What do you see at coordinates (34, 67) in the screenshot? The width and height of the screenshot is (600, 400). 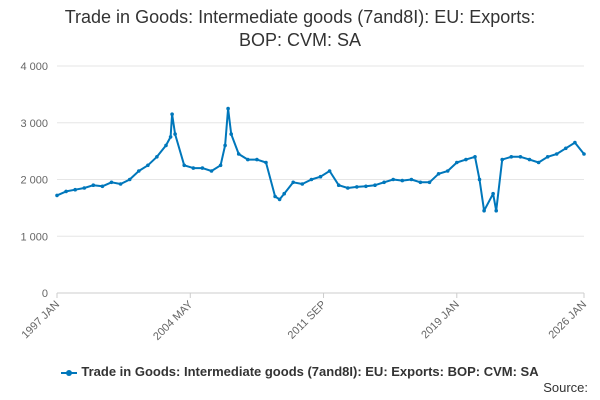 I see `y-tick-label: 4 000` at bounding box center [34, 67].